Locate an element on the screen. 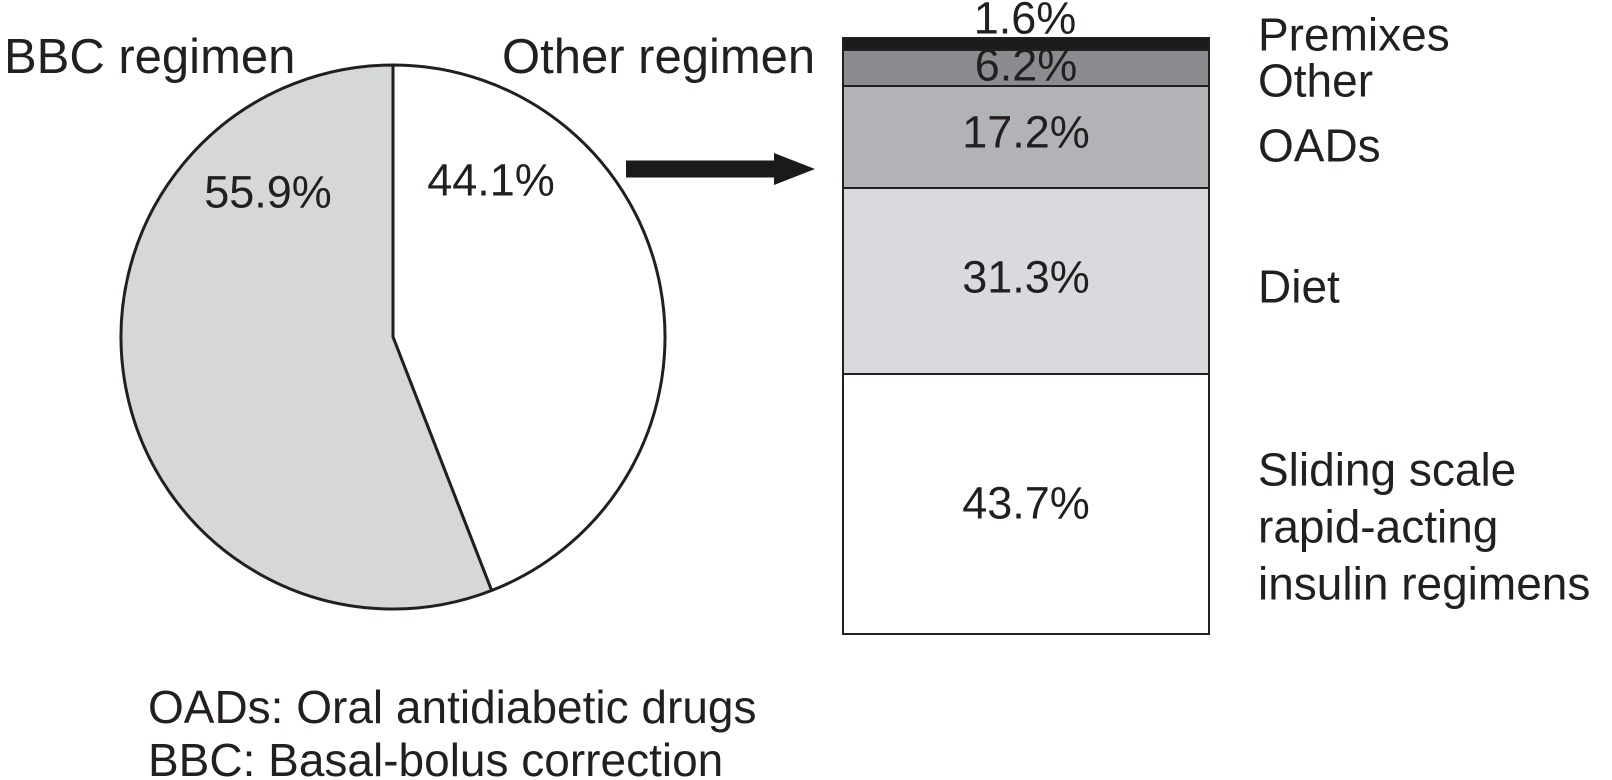 This screenshot has width=1612, height=780. pie-slice-other-regimen is located at coordinates (529, 327).